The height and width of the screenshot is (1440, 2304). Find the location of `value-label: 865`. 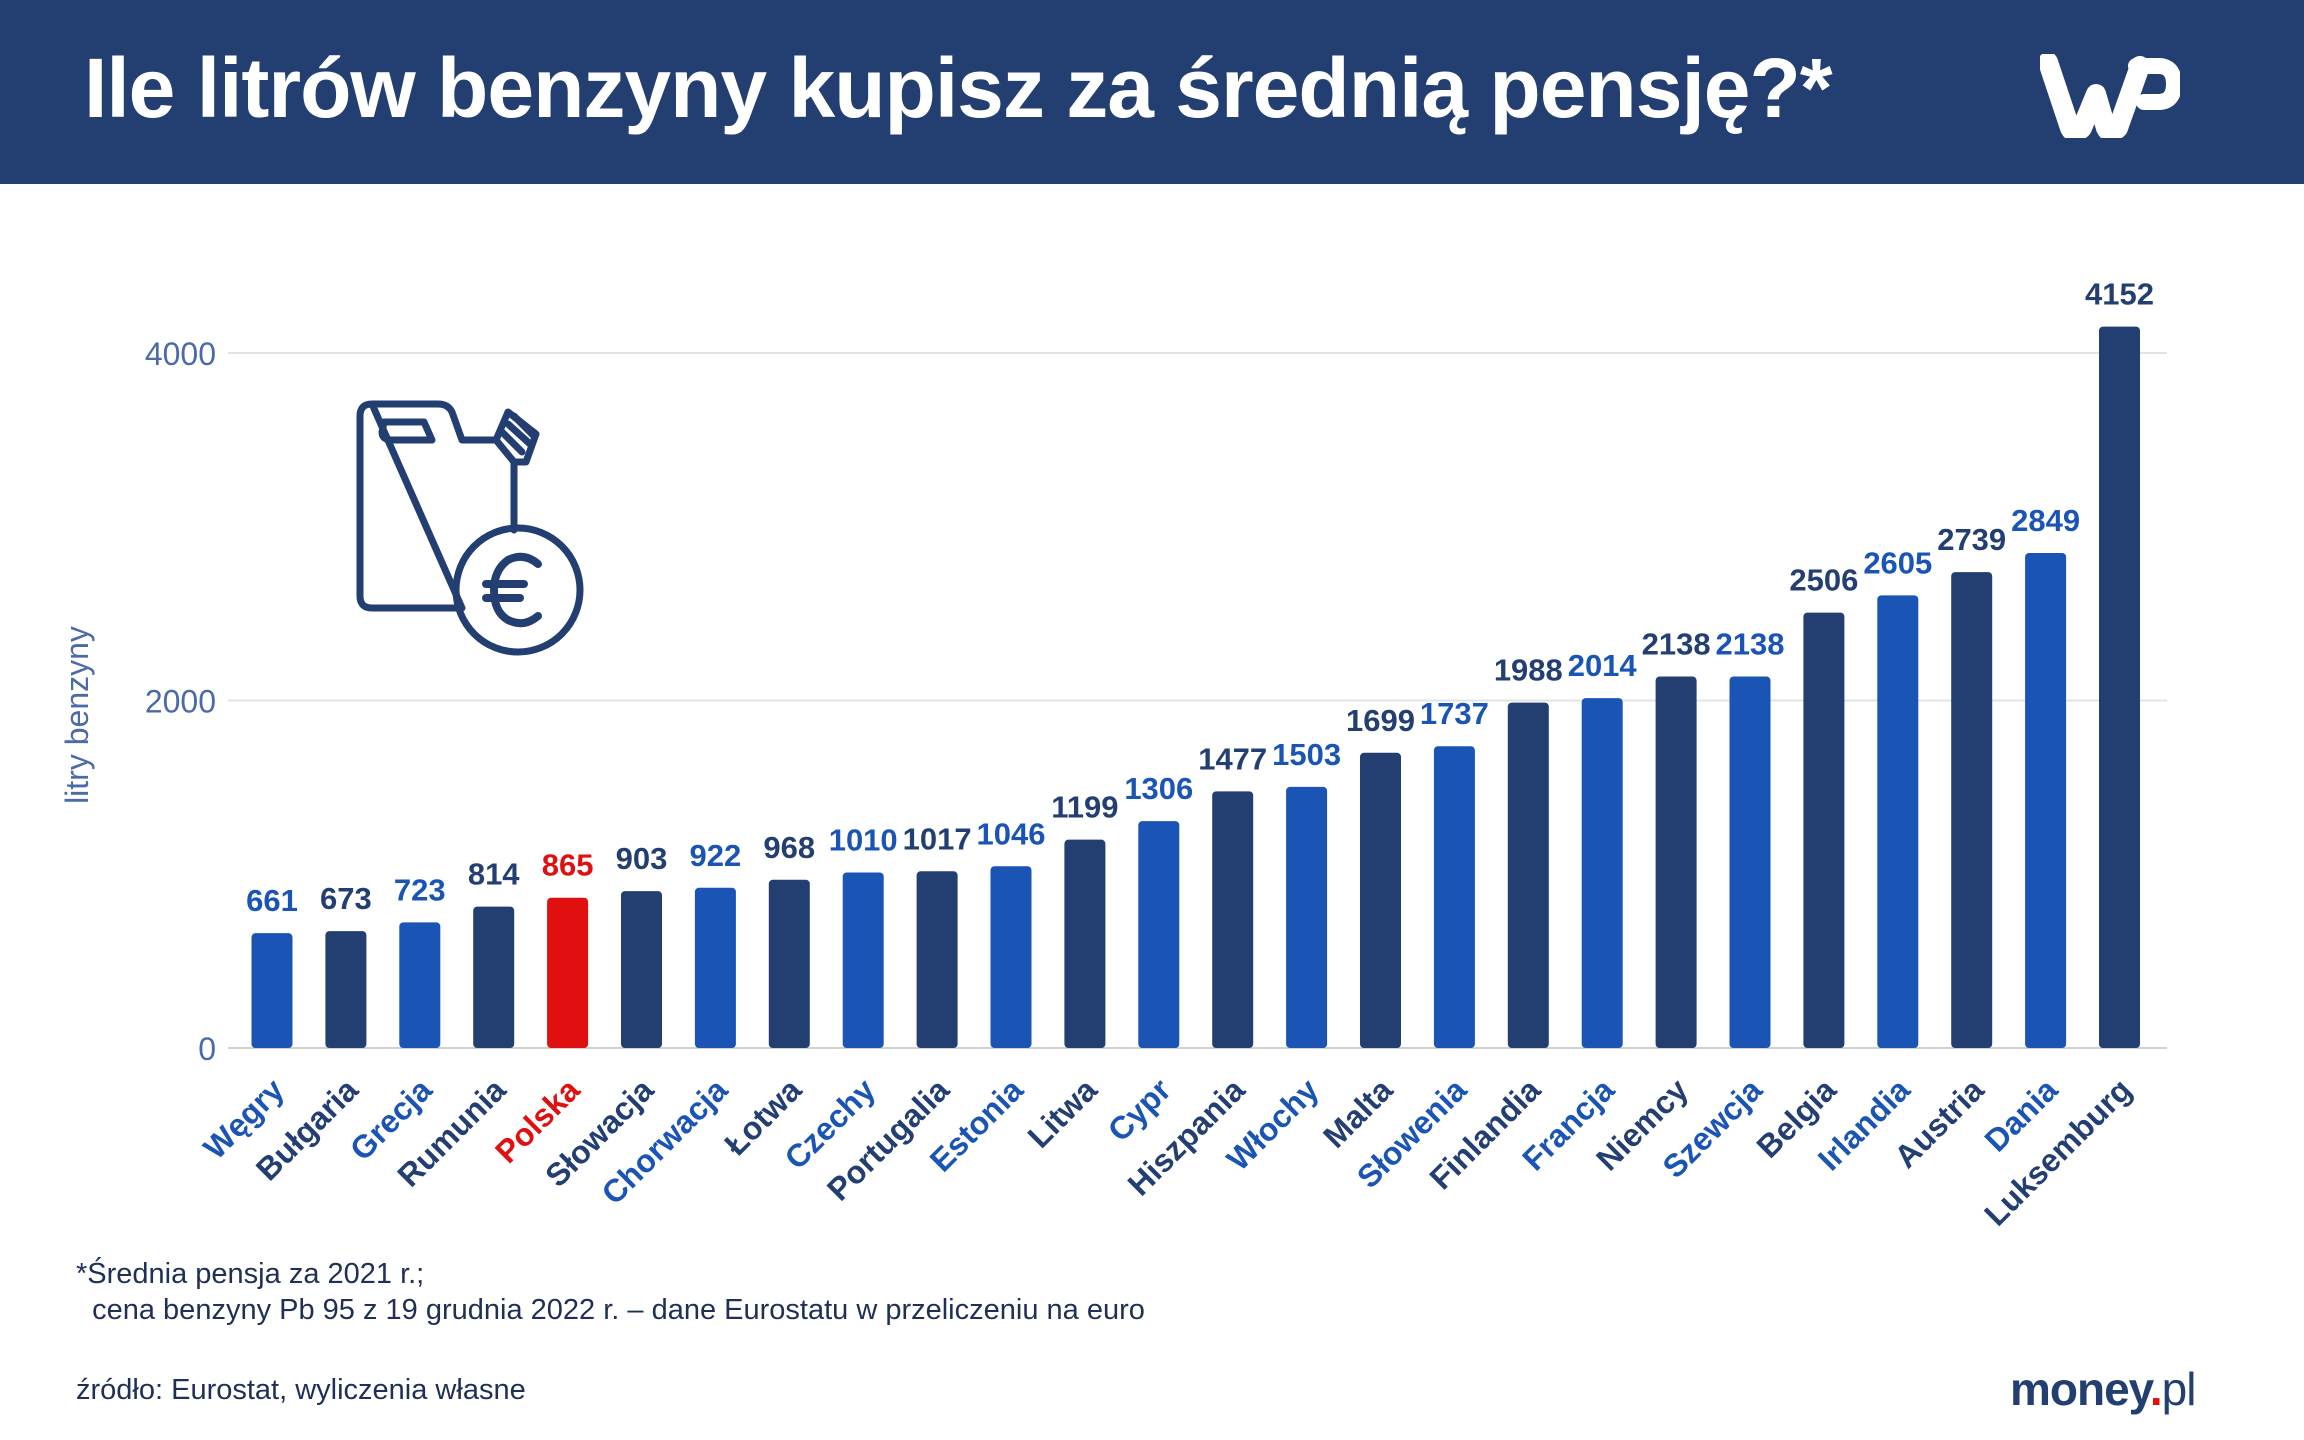

value-label: 865 is located at coordinates (568, 865).